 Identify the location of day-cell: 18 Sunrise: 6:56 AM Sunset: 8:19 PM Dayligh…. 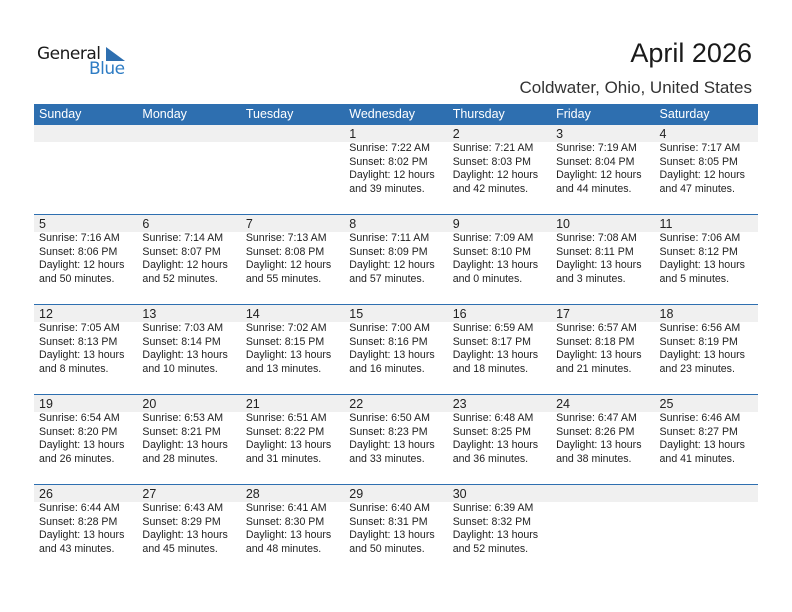
(706, 340).